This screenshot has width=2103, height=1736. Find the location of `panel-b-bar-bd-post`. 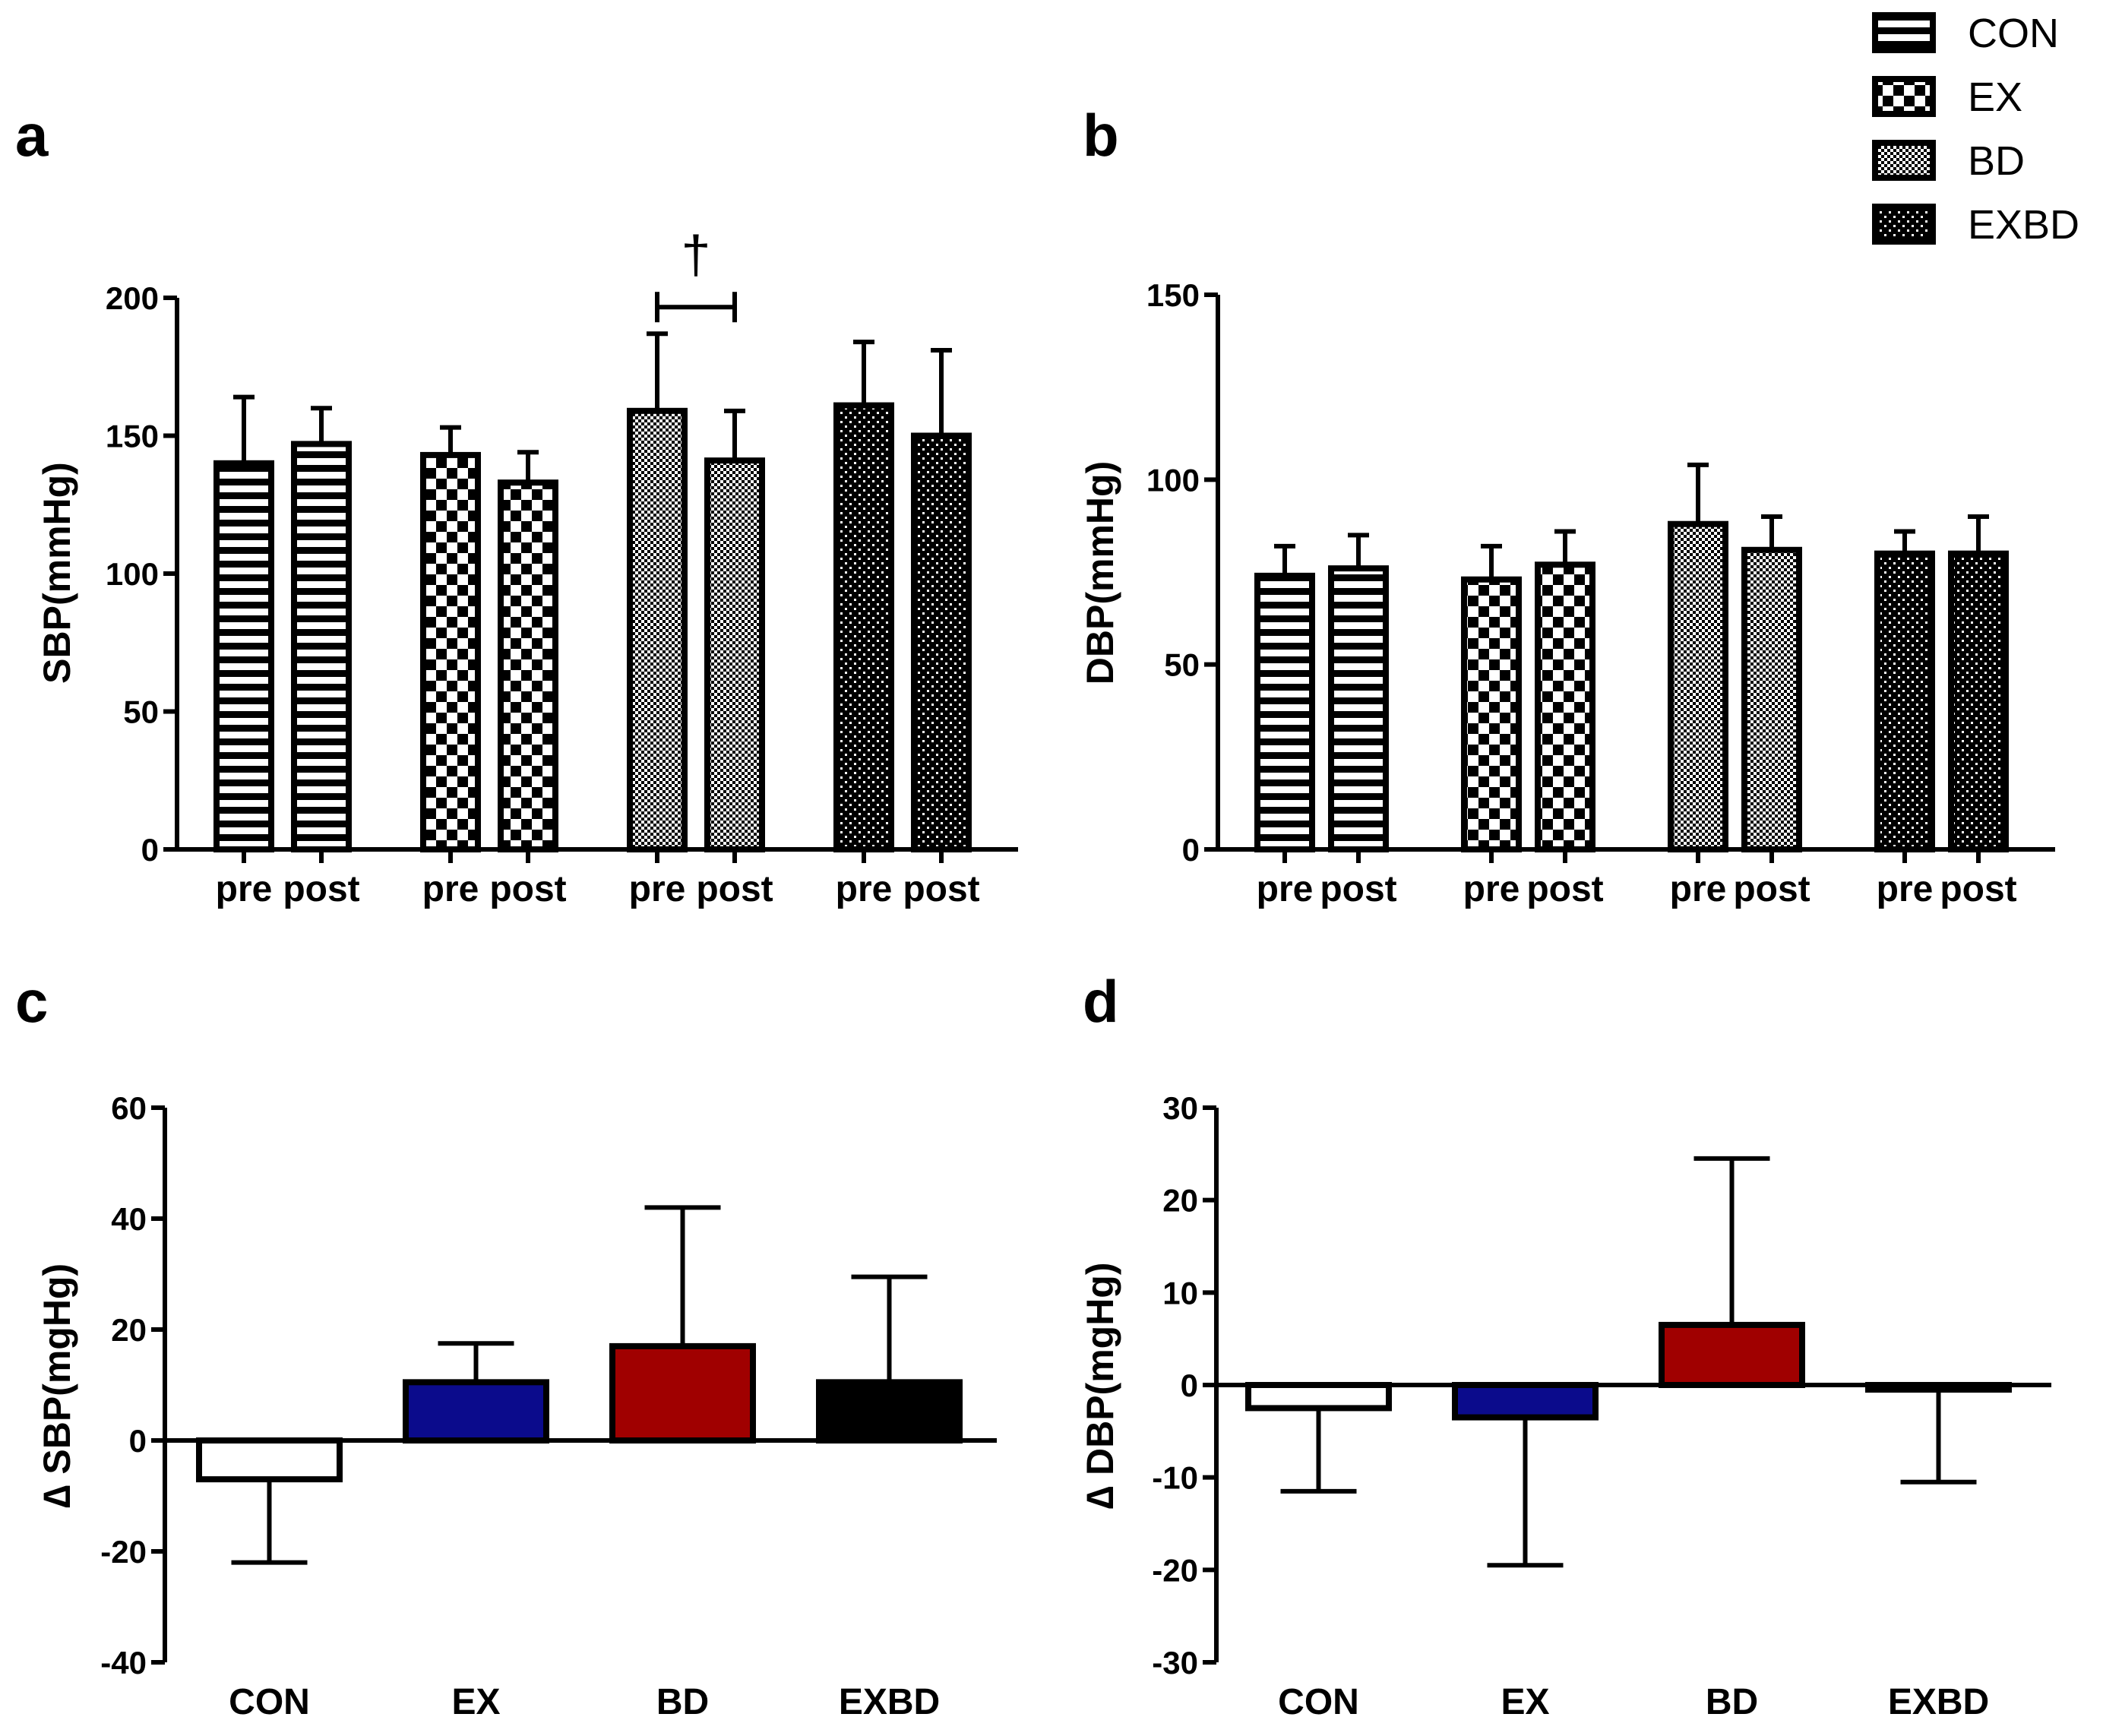

panel-b-bar-bd-post is located at coordinates (1771, 699).